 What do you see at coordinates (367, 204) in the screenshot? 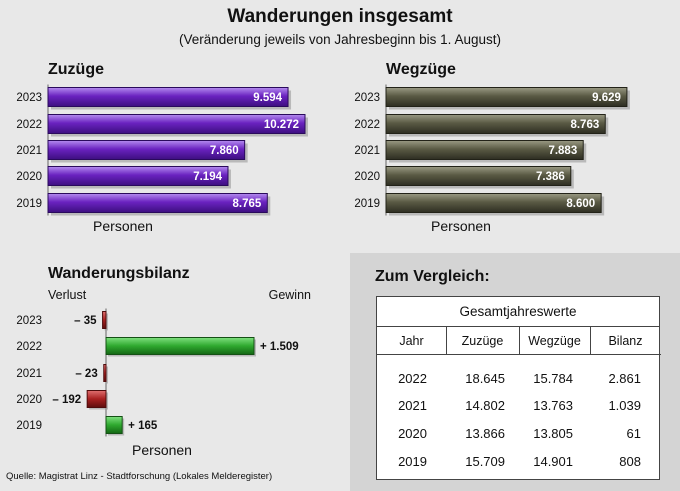
I see `wegzuege-tick-label: 2019` at bounding box center [367, 204].